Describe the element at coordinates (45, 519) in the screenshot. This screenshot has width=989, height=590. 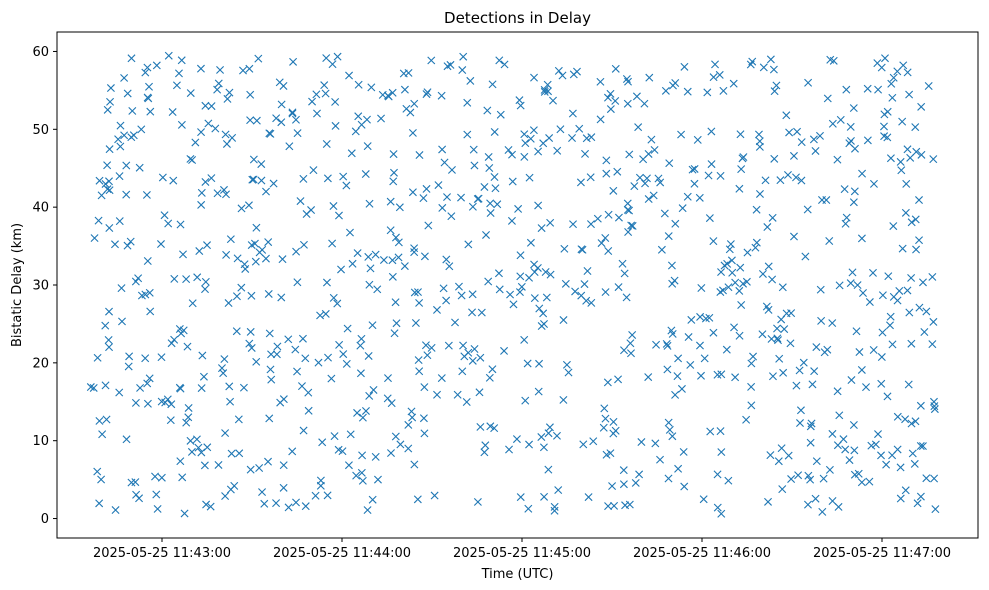
I see `y-tick-label: 0` at that location.